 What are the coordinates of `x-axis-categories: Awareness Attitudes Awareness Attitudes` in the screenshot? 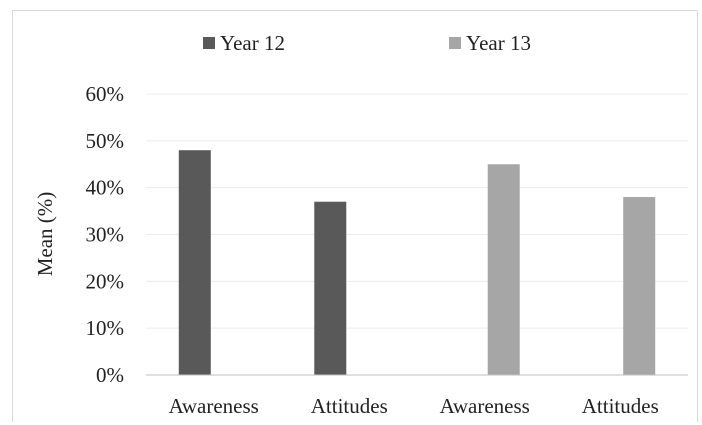 It's located at (414, 406).